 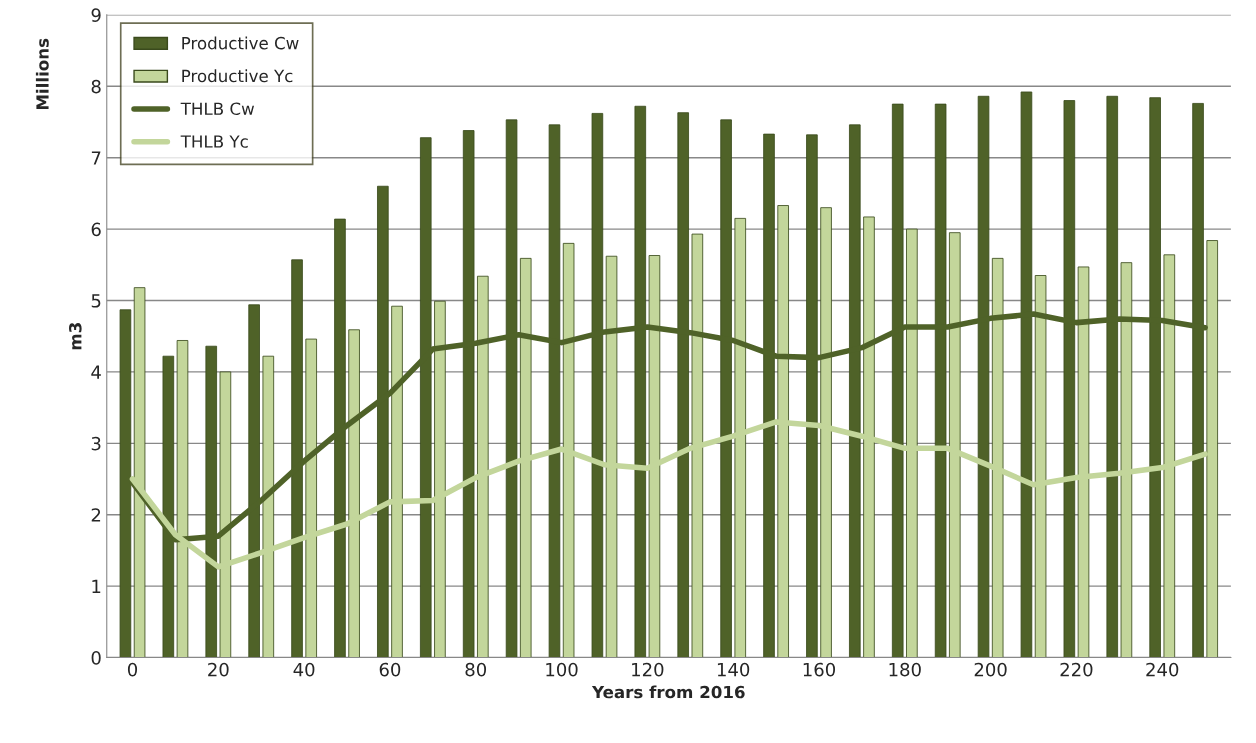 What do you see at coordinates (96, 443) in the screenshot?
I see `y-tick-label: 3` at bounding box center [96, 443].